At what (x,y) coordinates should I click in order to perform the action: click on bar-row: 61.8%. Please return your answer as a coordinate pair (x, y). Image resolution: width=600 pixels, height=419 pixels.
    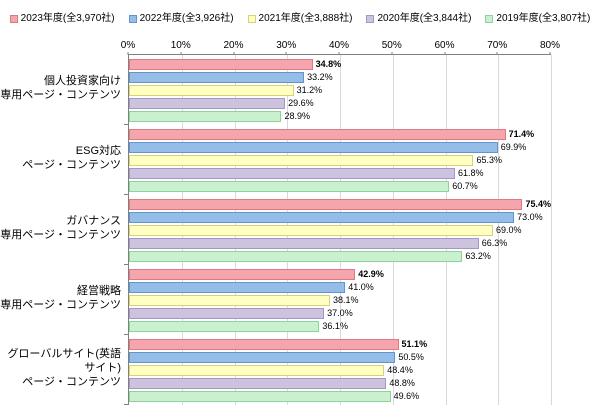
    Looking at the image, I should click on (340, 173).